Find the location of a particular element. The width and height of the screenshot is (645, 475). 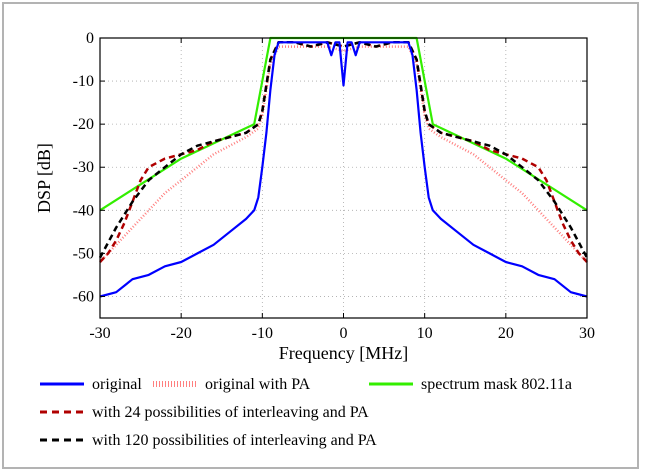

y-tick-label: -30 is located at coordinates (83, 167).